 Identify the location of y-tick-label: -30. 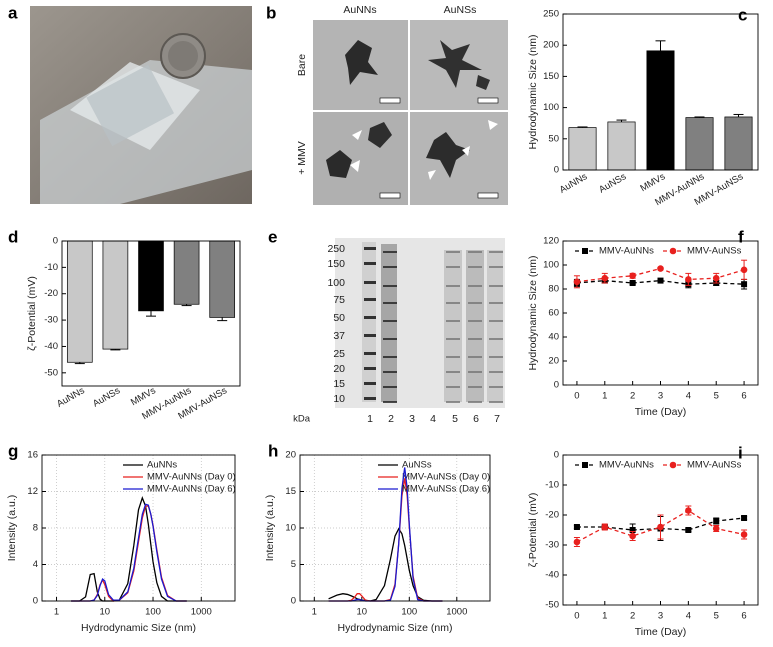
(552, 545).